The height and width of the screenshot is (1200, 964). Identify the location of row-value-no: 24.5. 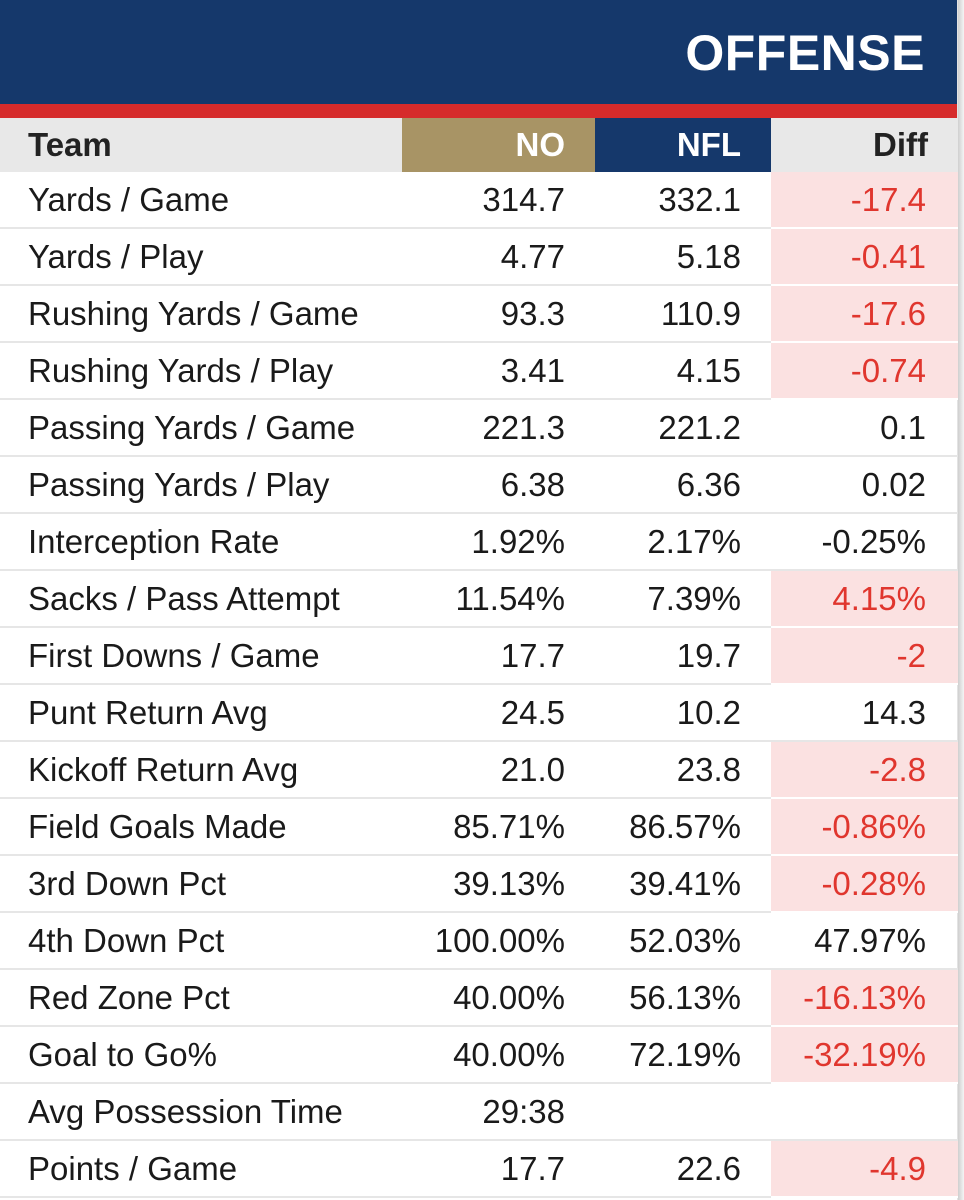
(498, 713).